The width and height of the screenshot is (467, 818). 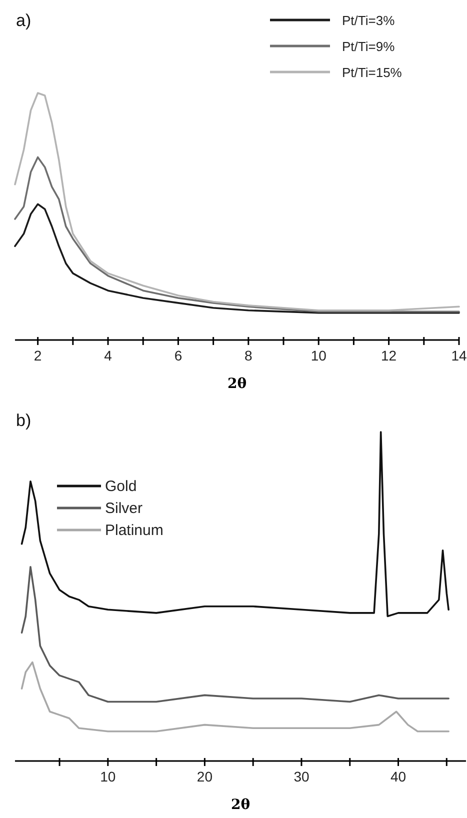 What do you see at coordinates (124, 508) in the screenshot?
I see `legend-label: Silver` at bounding box center [124, 508].